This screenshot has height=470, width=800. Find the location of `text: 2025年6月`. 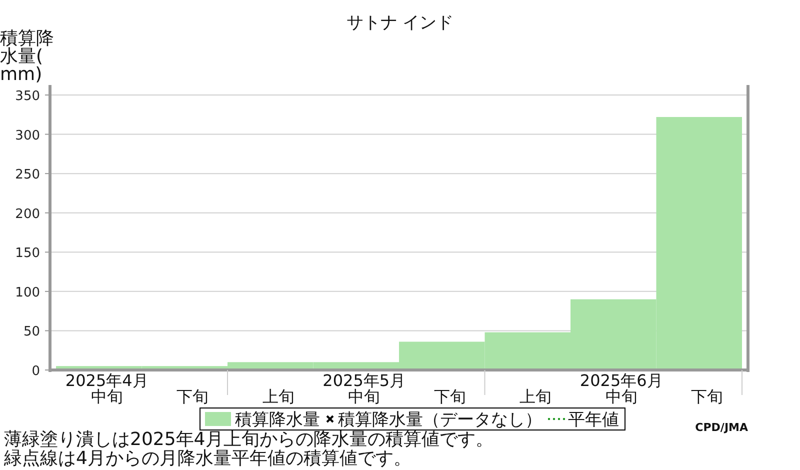

text: 2025年6月 is located at coordinates (621, 380).